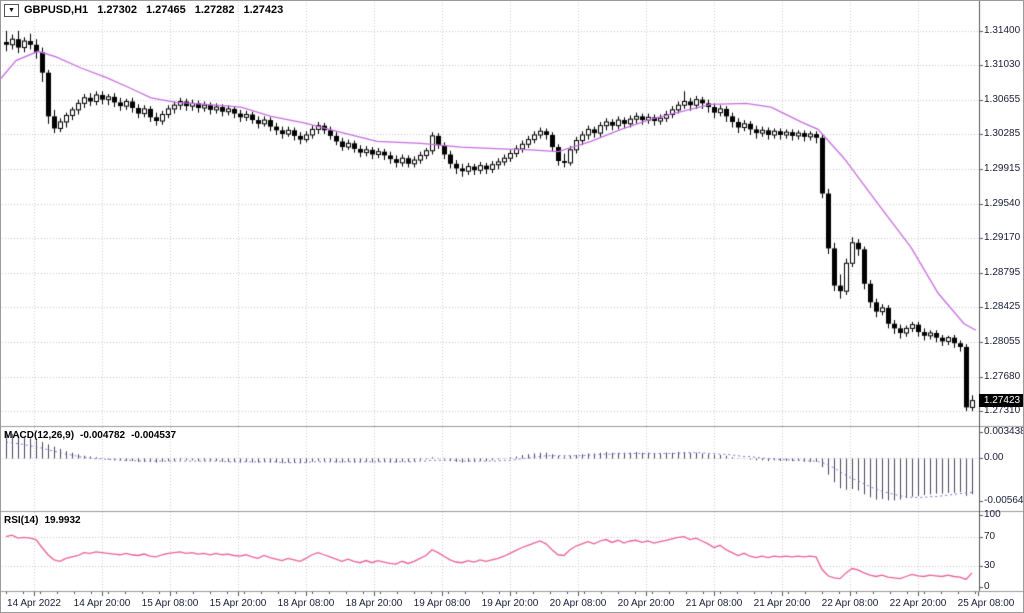 The image size is (1024, 613). I want to click on axis-label: -0.005648, so click(1004, 500).